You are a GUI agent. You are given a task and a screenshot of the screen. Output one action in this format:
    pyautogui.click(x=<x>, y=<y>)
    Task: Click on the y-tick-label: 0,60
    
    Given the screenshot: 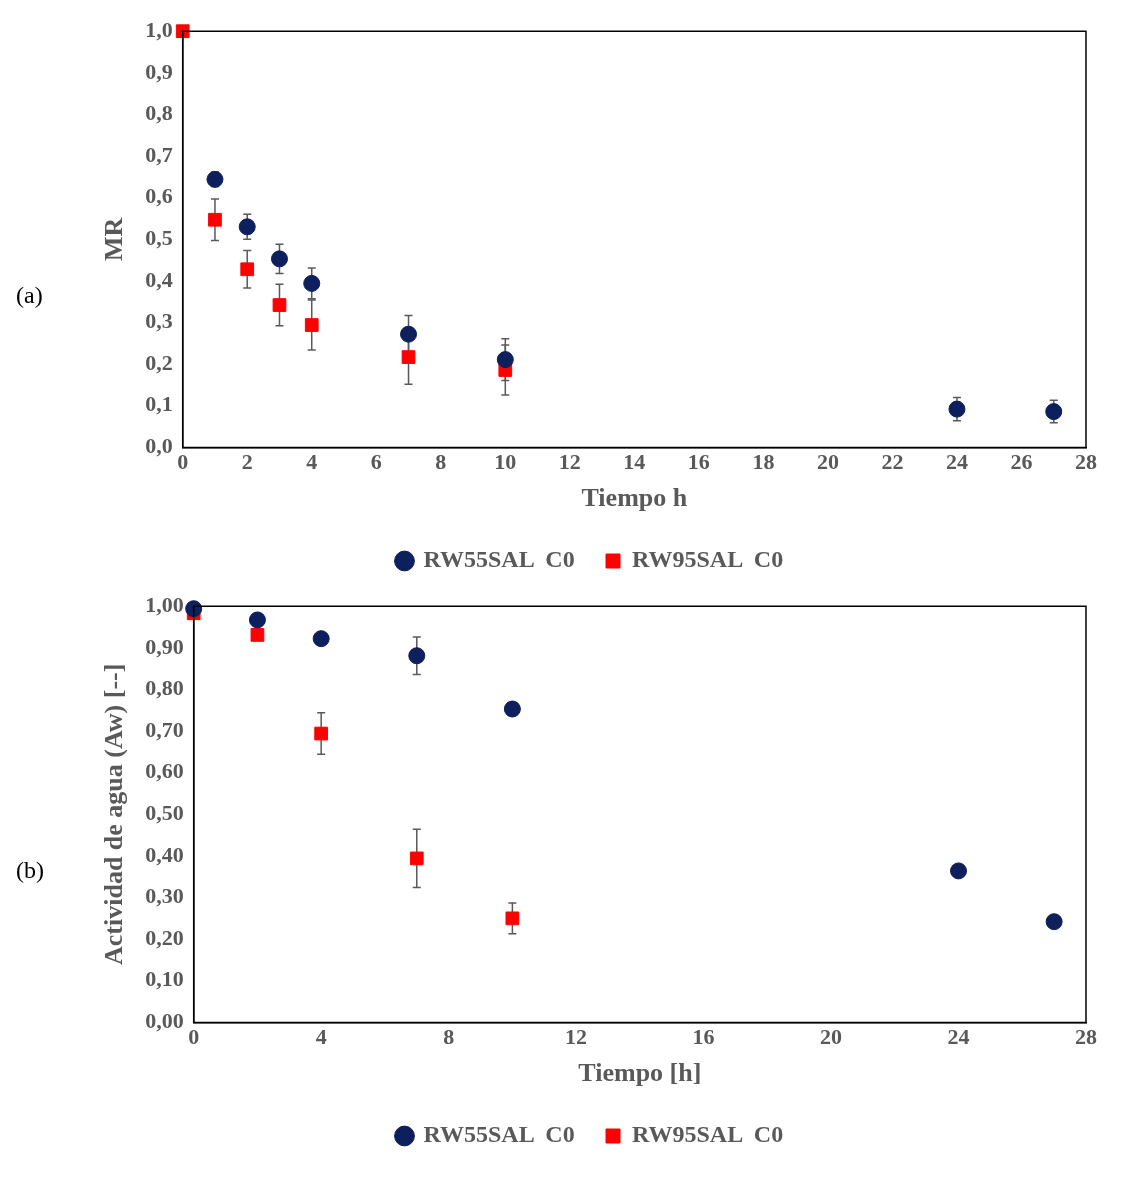 What is the action you would take?
    pyautogui.click(x=164, y=771)
    